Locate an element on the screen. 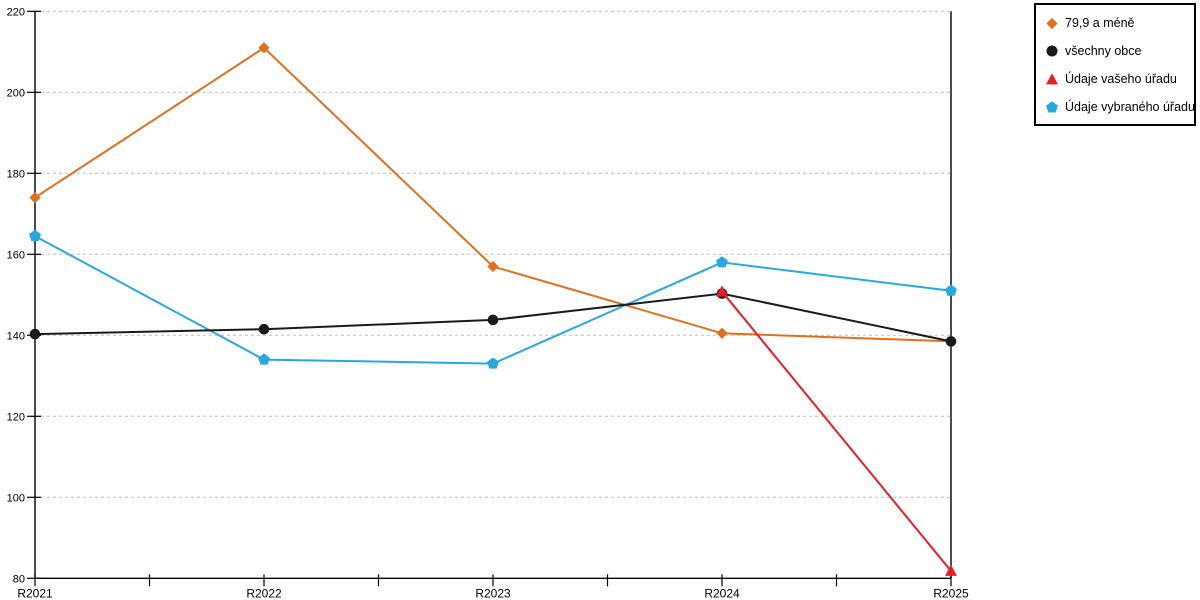  y-tick-label: 180 is located at coordinates (16, 174).